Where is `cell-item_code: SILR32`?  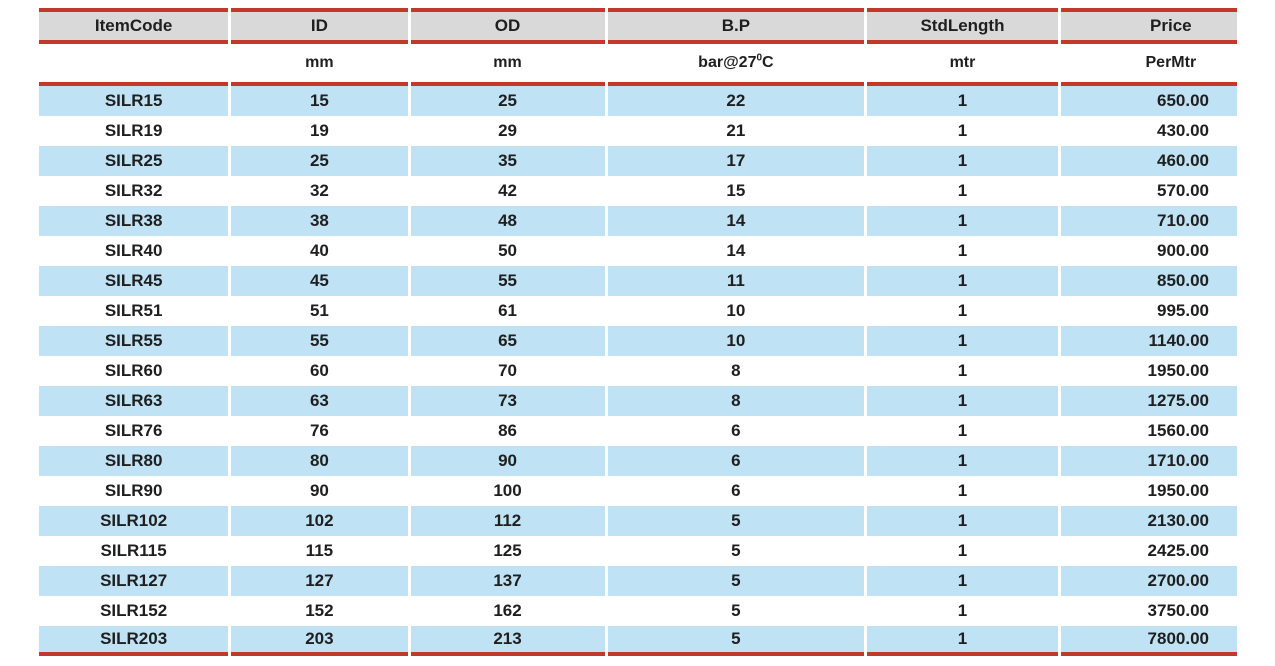 cell-item_code: SILR32 is located at coordinates (134, 191).